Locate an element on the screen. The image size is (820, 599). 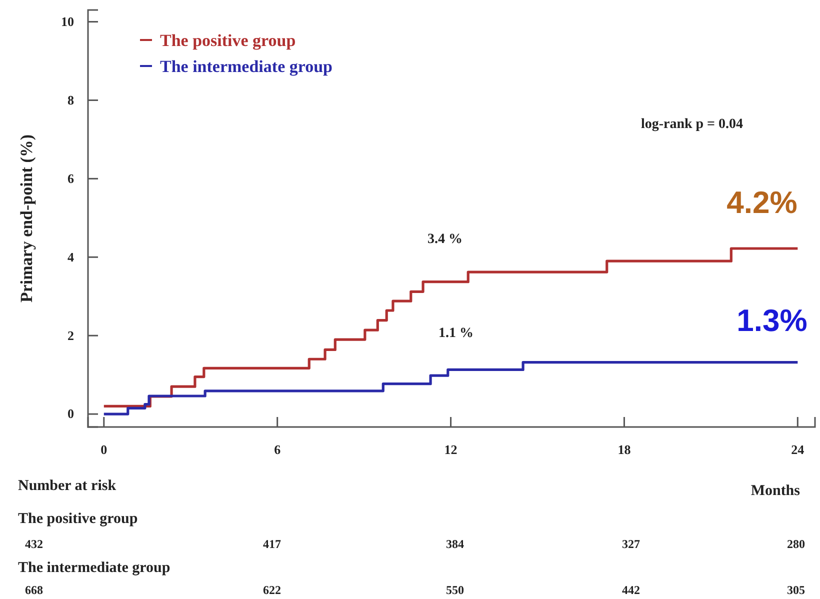
annotation: 1.3% is located at coordinates (772, 320).